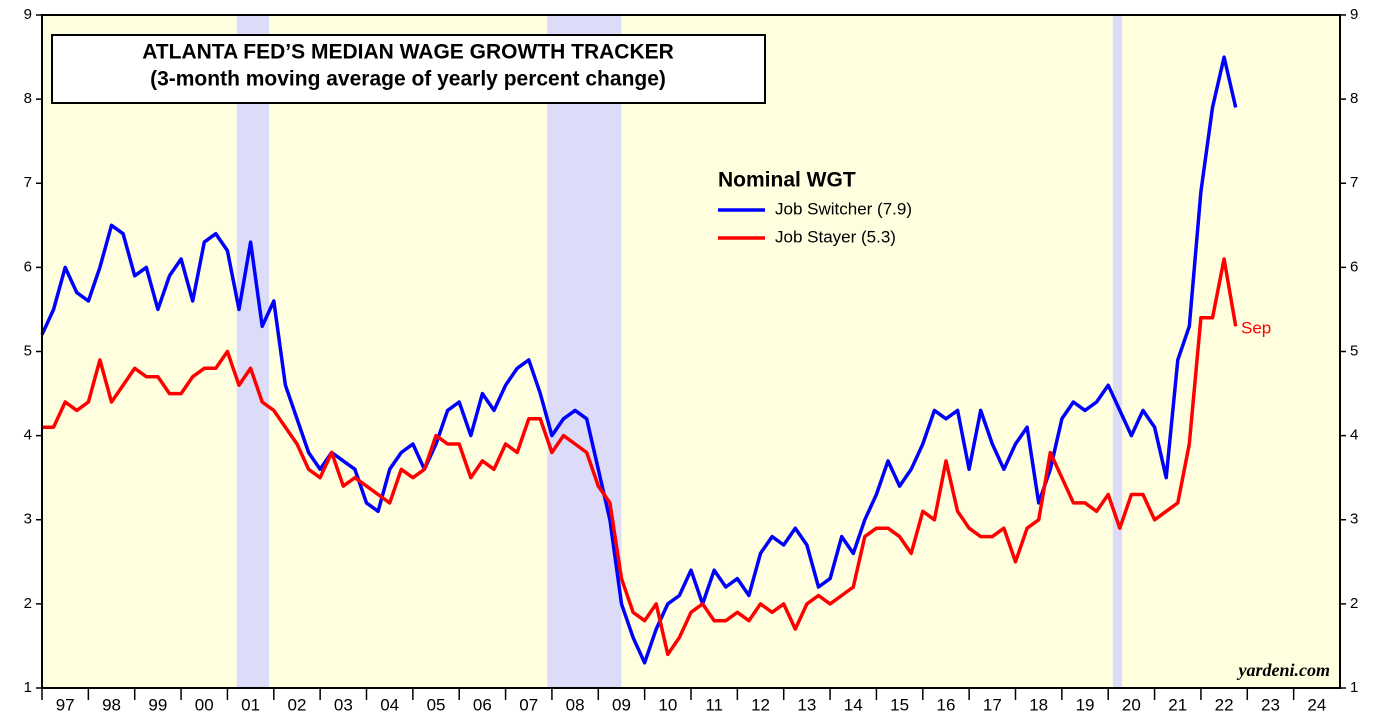 This screenshot has width=1384, height=719. I want to click on y2-tick-label: 4, so click(1354, 435).